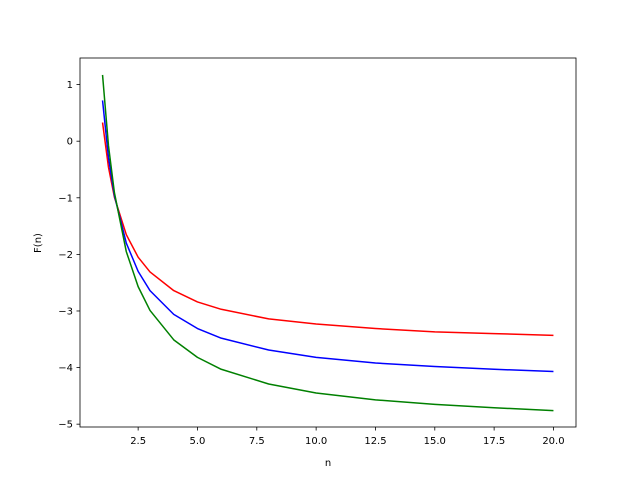  What do you see at coordinates (435, 441) in the screenshot?
I see `x-tick-label: 15.0` at bounding box center [435, 441].